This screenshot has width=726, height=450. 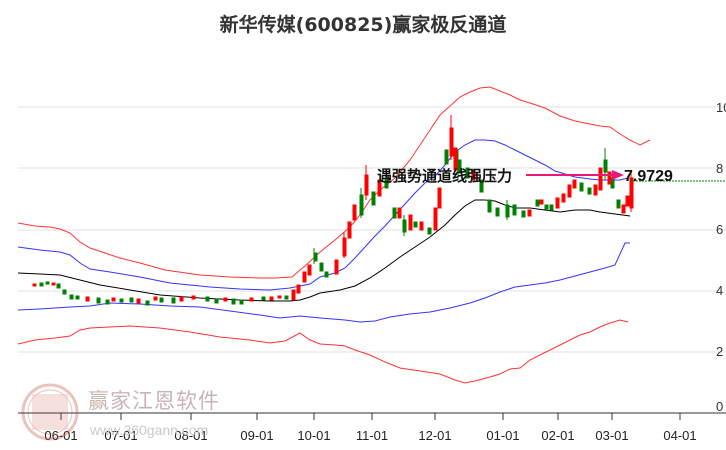 What do you see at coordinates (120, 435) in the screenshot?
I see `svg-text: 07-01` at bounding box center [120, 435].